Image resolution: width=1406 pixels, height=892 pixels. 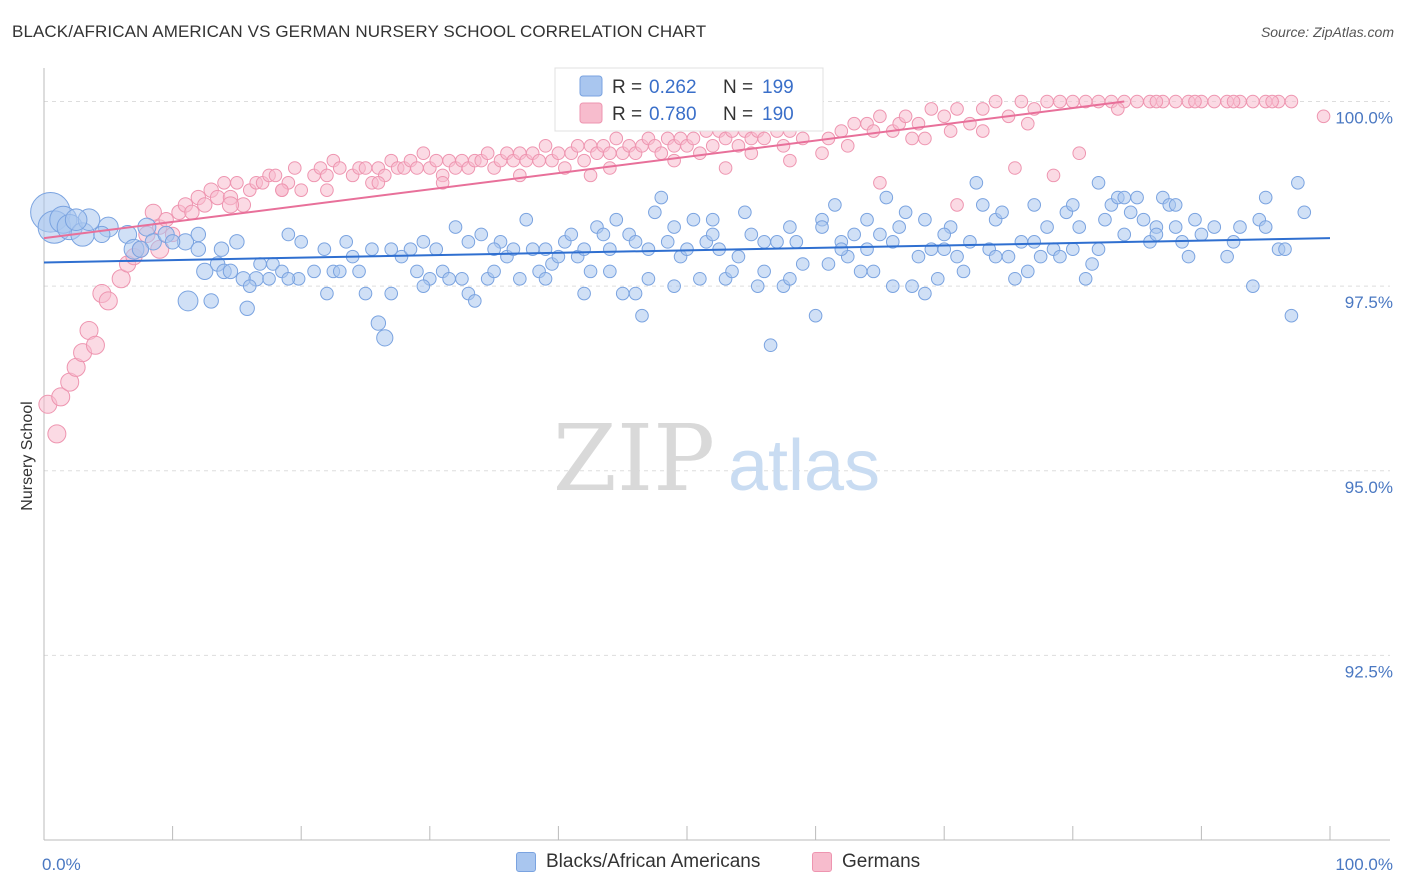 What do you see at coordinates (716, 458) in the screenshot?
I see `watermark: ZIP atlas` at bounding box center [716, 458].